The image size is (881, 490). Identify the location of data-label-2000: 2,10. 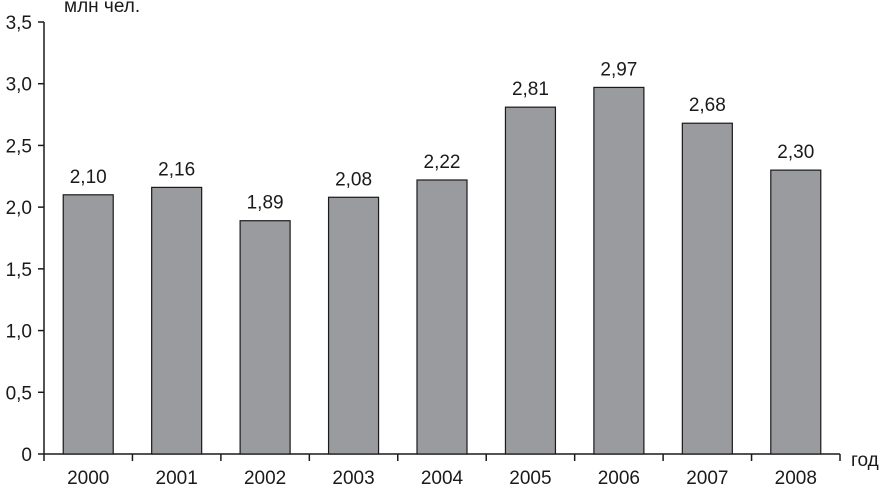
(88, 177).